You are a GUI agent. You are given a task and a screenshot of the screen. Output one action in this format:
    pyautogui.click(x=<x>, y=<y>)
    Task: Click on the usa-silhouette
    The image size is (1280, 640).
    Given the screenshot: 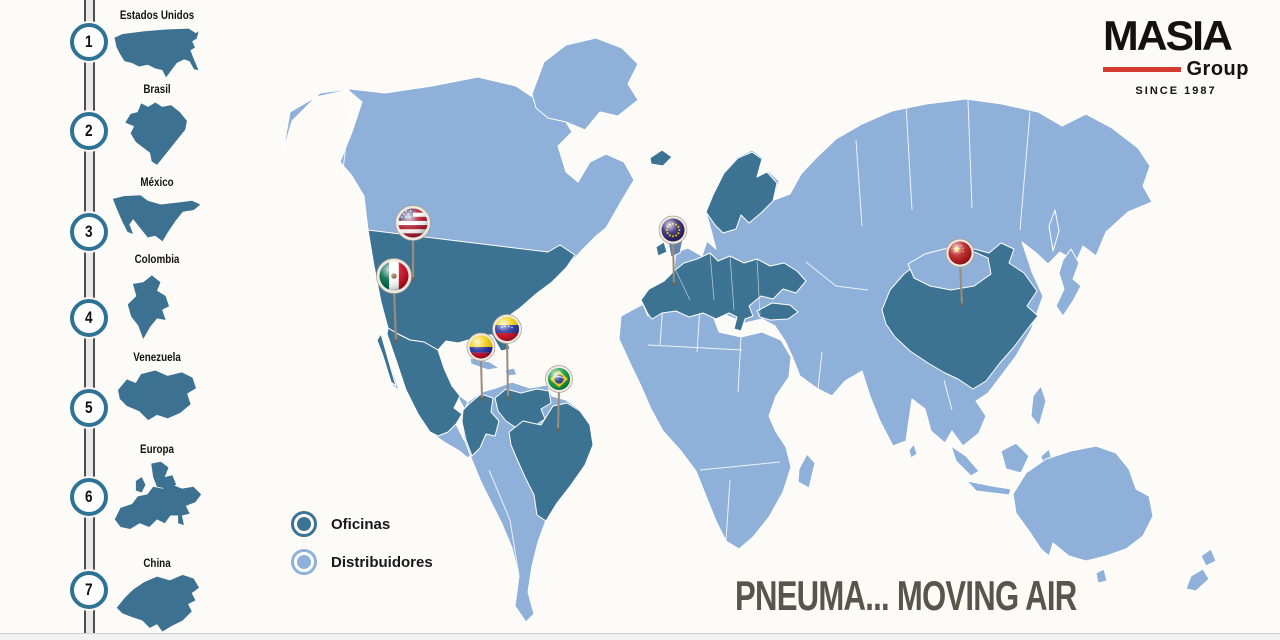 What is the action you would take?
    pyautogui.click(x=156, y=53)
    